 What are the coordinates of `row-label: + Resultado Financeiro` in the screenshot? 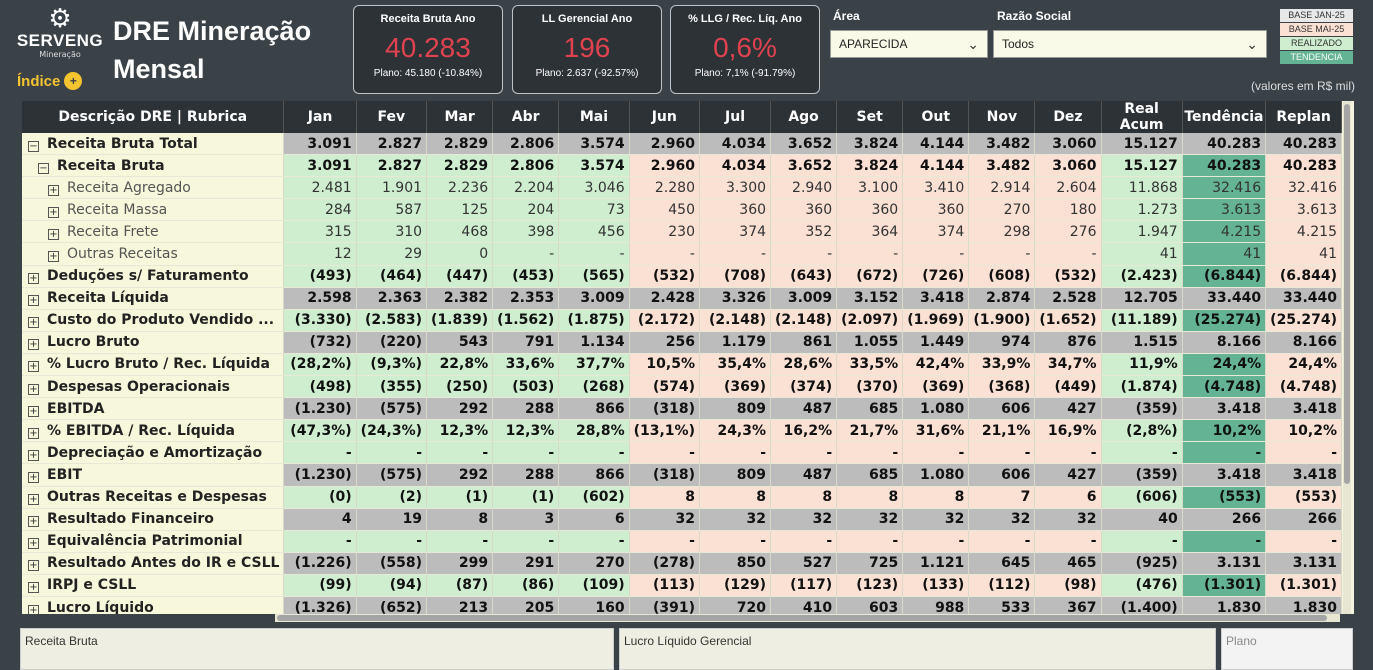 It's located at (153, 519).